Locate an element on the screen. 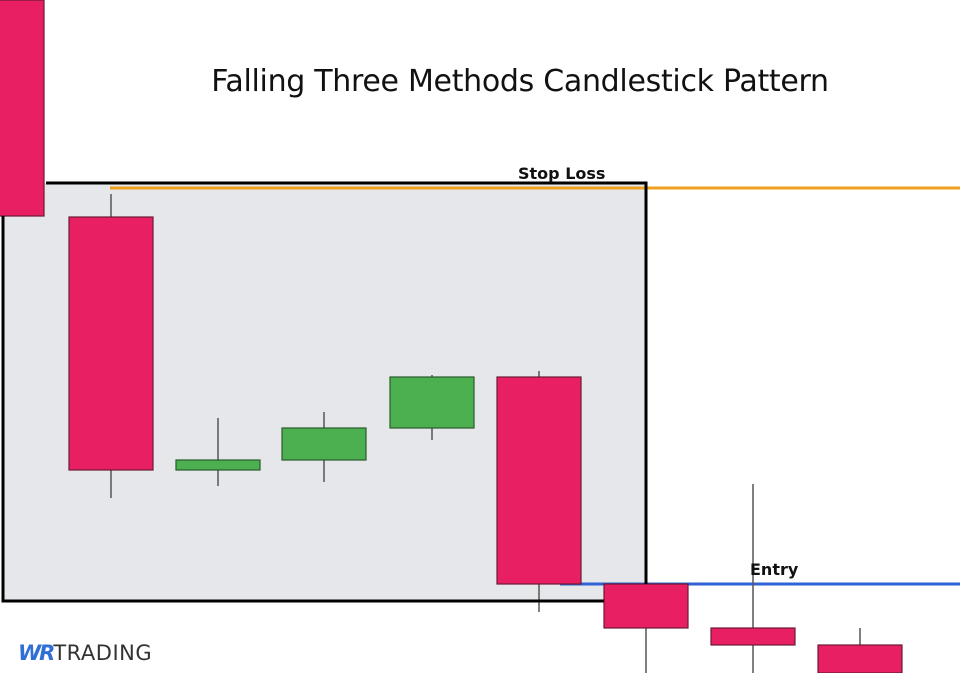  logo-wr-mark: WR is located at coordinates (36, 653).